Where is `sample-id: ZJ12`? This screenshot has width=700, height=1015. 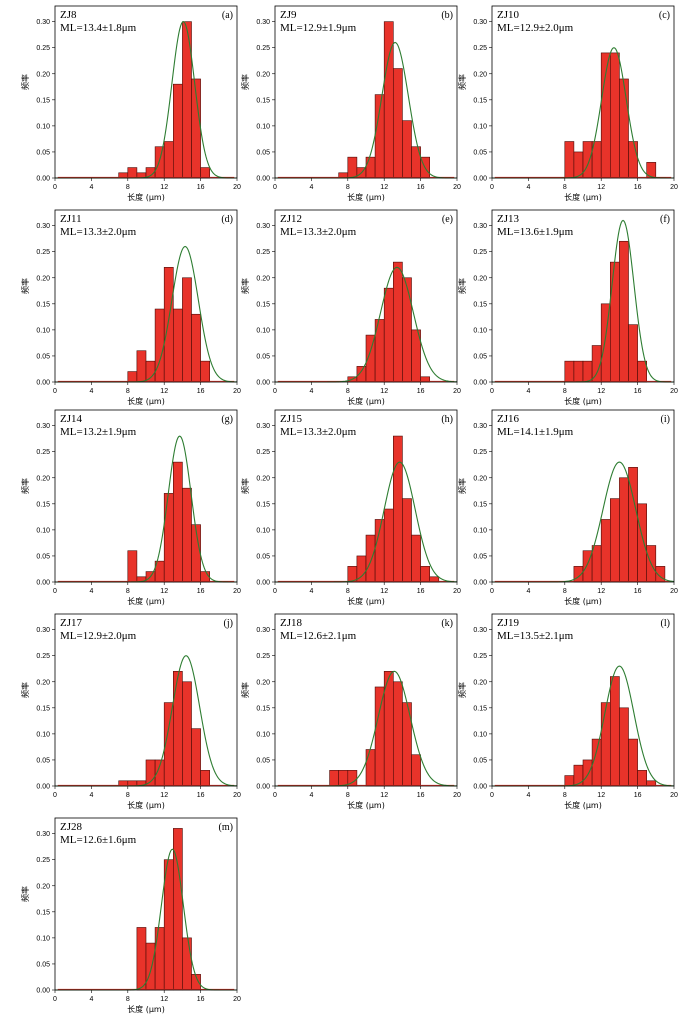 sample-id: ZJ12 is located at coordinates (291, 219).